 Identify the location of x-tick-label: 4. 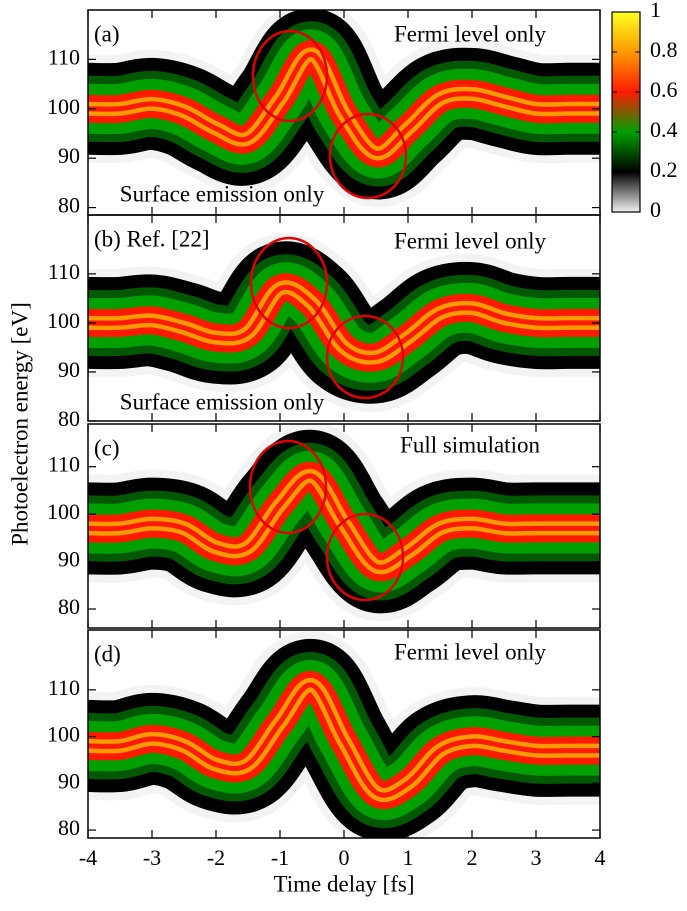
(600, 857).